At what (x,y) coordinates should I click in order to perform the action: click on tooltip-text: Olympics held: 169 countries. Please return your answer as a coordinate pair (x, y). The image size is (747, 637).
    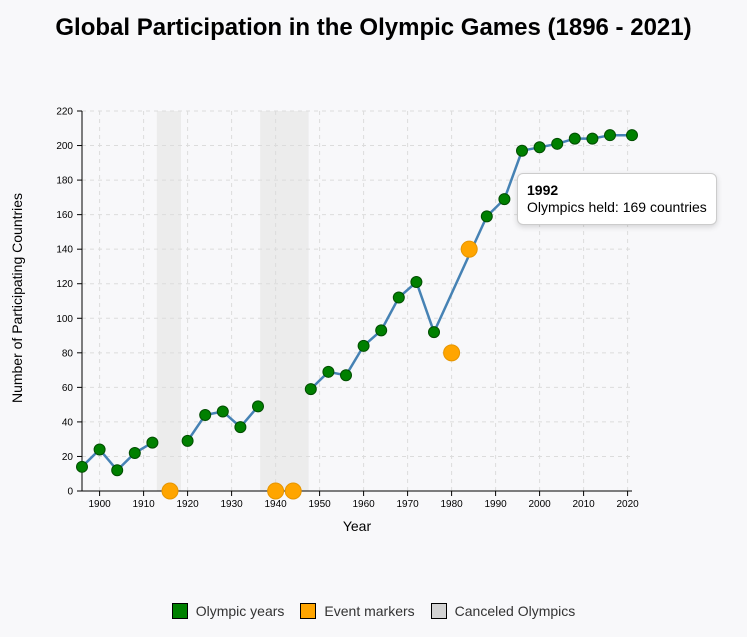
    Looking at the image, I should click on (617, 207).